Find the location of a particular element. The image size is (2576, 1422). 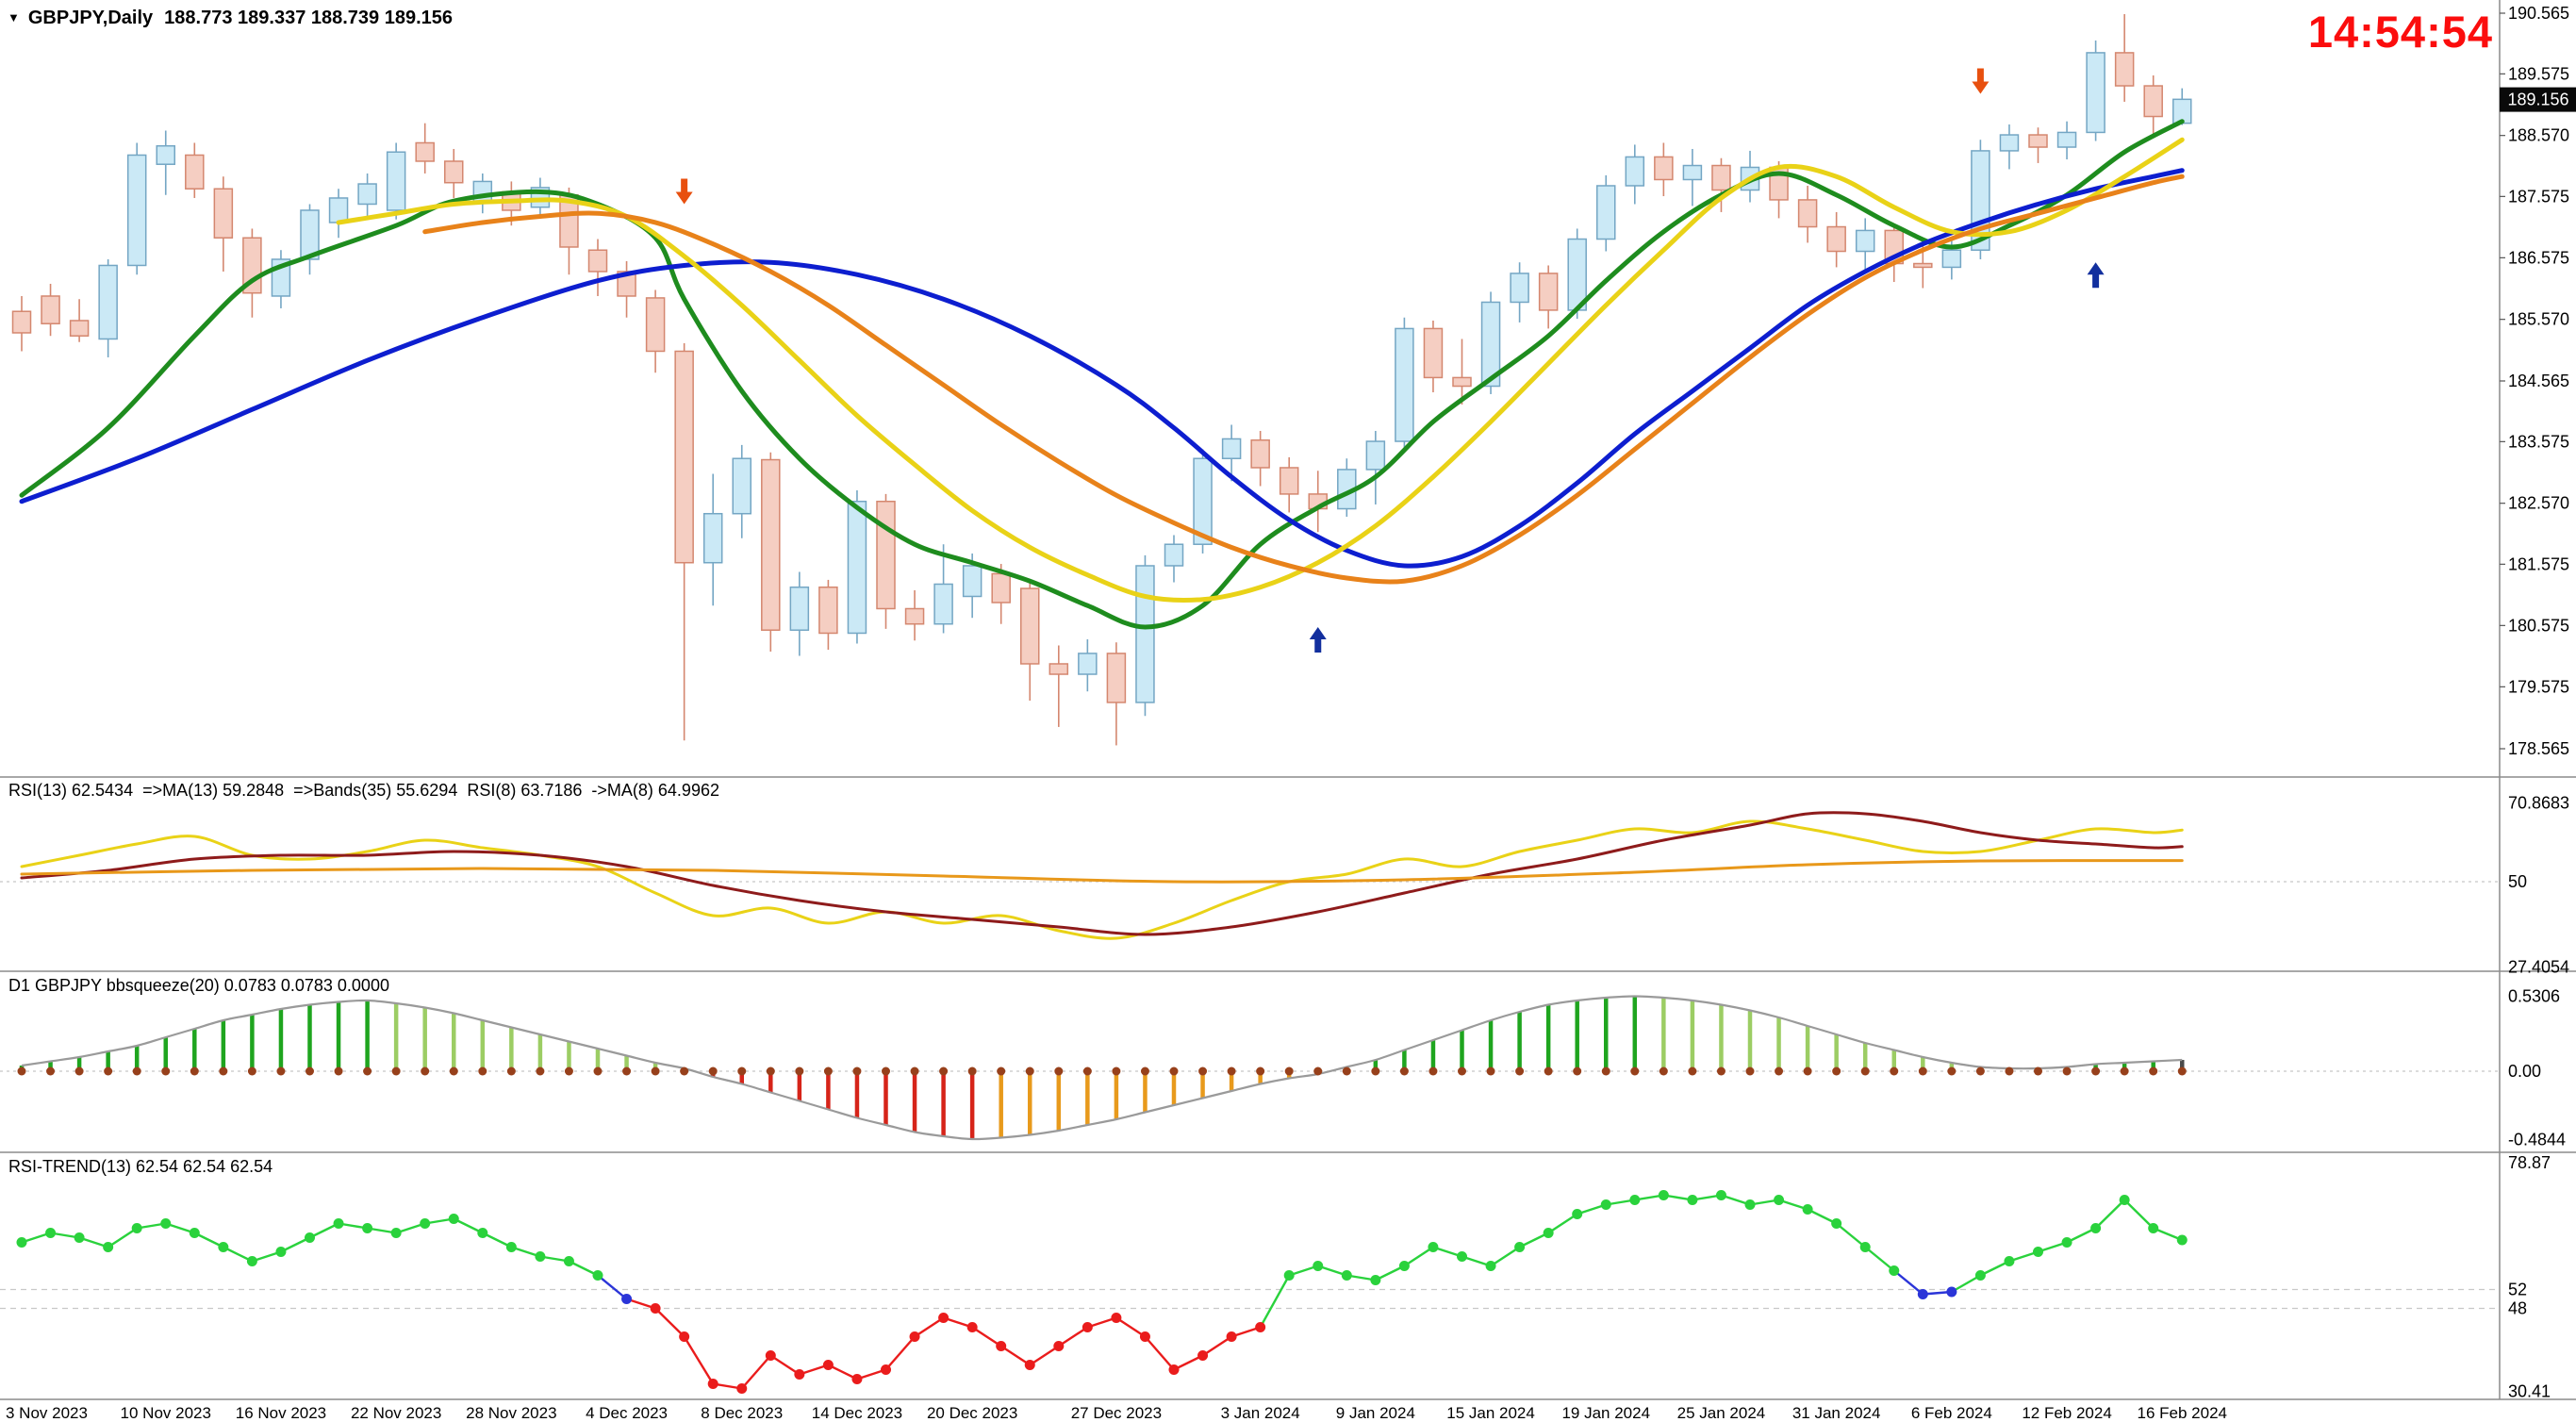

time-axis-label: 25 Jan 2024 is located at coordinates (1721, 1413).